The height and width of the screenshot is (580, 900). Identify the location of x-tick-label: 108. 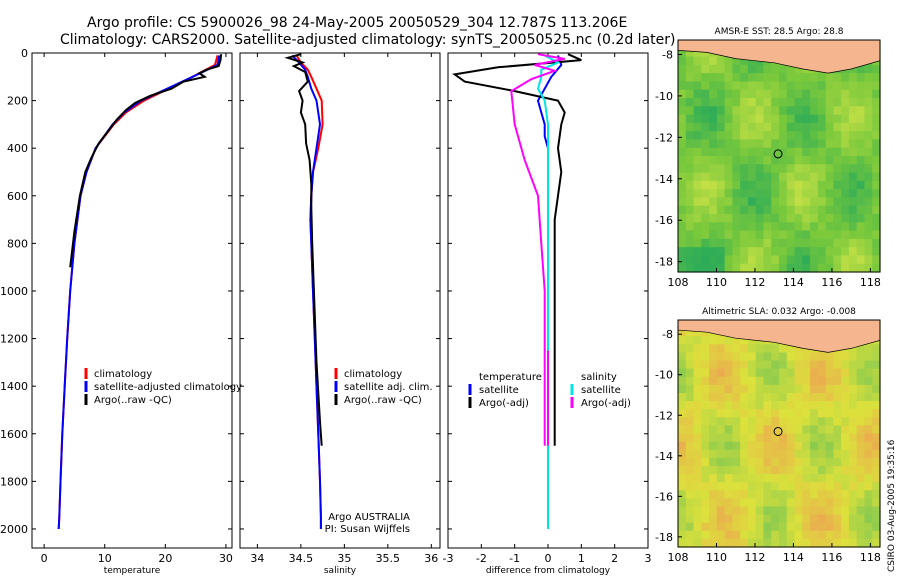
(678, 557).